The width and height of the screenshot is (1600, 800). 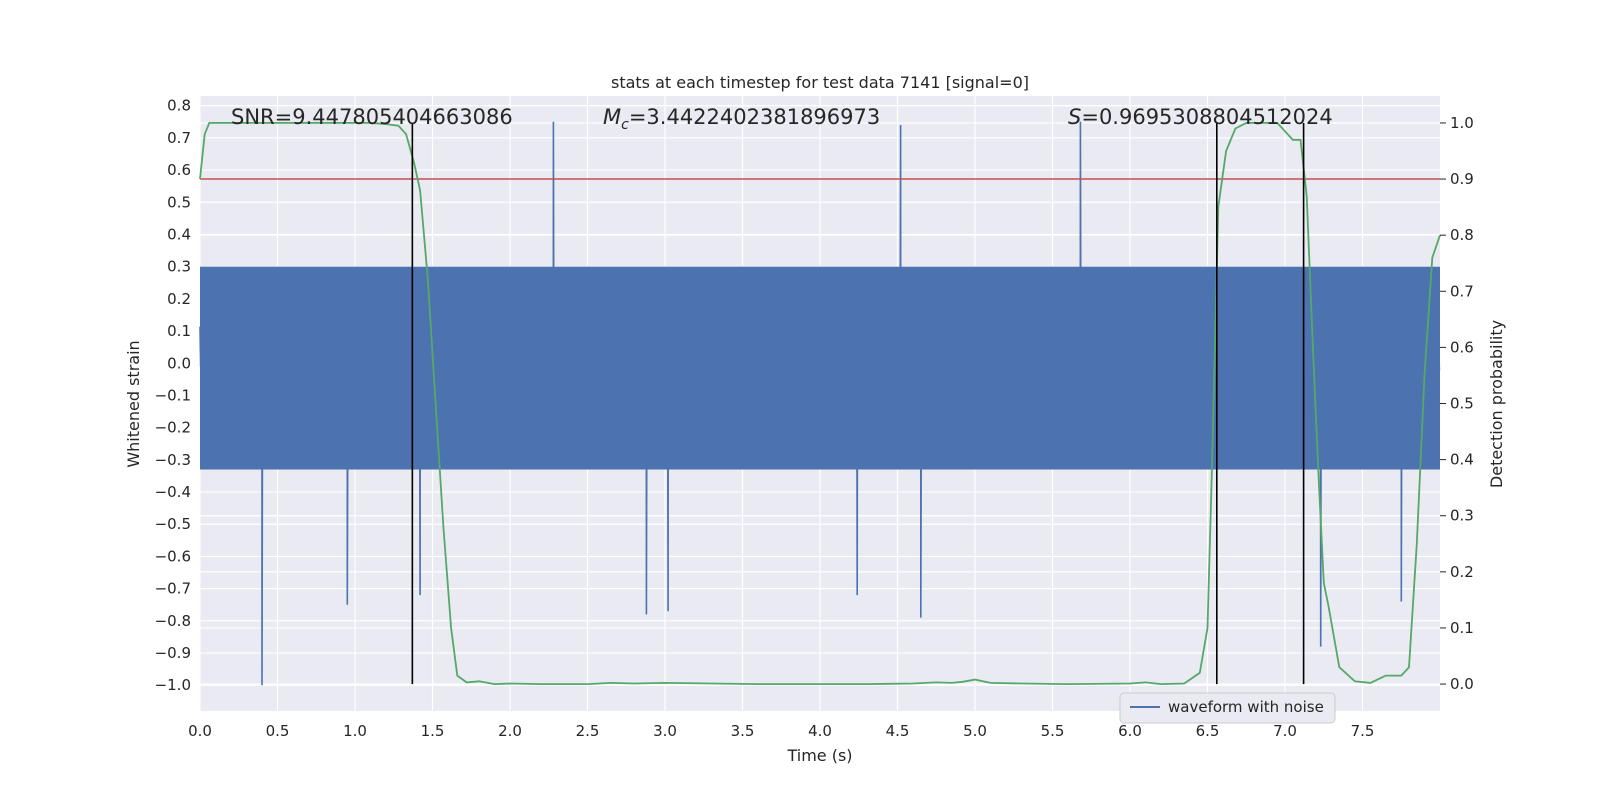 What do you see at coordinates (975, 731) in the screenshot?
I see `x-tick-label: 5.0` at bounding box center [975, 731].